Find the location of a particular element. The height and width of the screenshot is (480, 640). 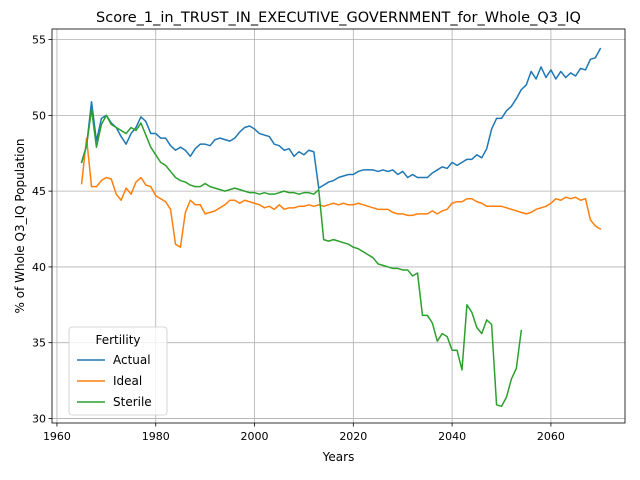

legend-box is located at coordinates (118, 371).